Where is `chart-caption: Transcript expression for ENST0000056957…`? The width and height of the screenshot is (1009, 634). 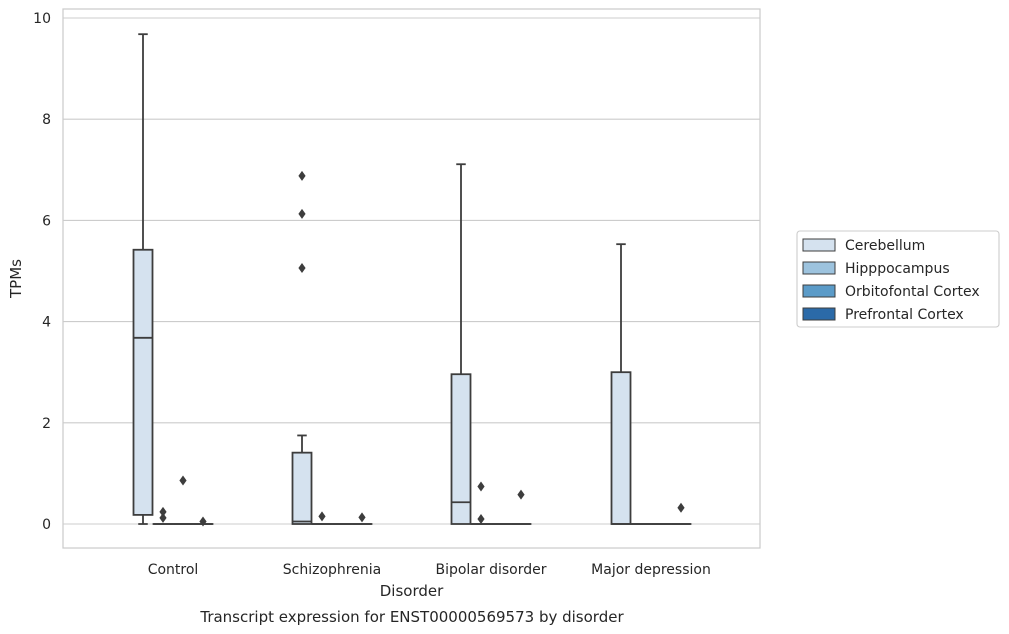 chart-caption: Transcript expression for ENST0000056957… is located at coordinates (411, 617).